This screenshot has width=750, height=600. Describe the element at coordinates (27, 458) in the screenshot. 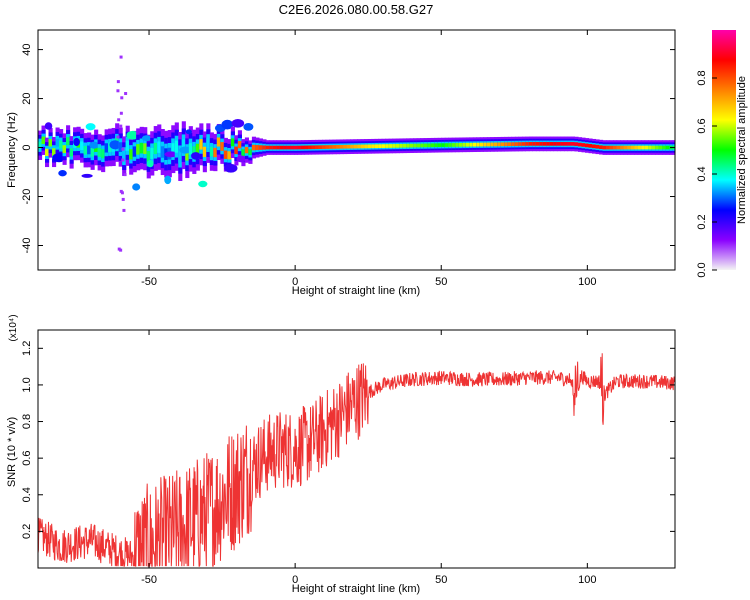

I see `snr-y-tick-label: 0.6` at that location.